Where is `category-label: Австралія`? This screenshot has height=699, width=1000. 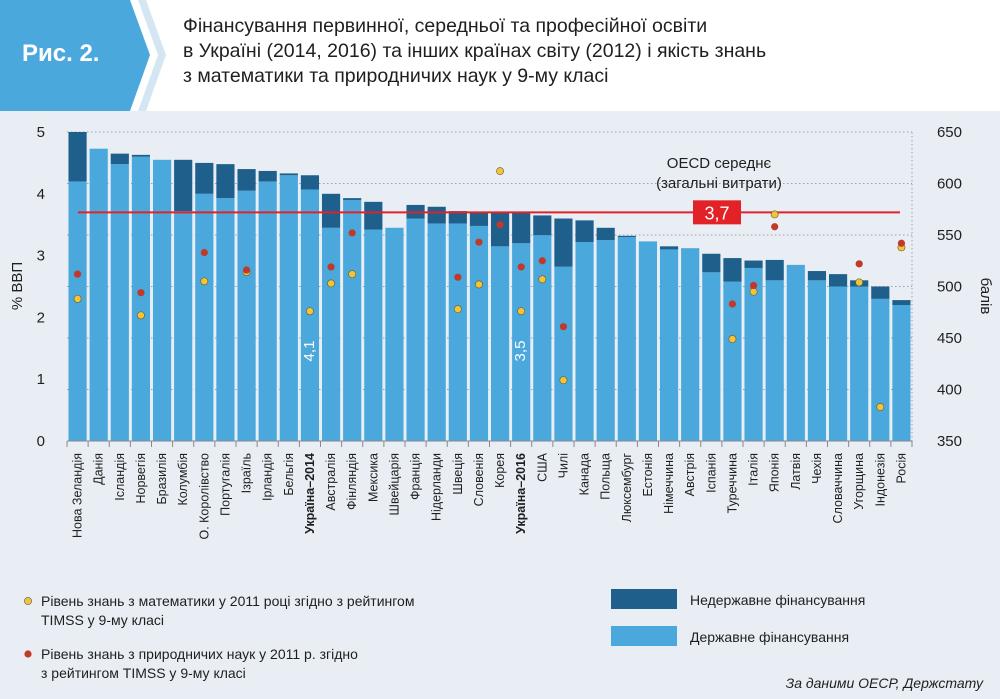 category-label: Австралія is located at coordinates (331, 482).